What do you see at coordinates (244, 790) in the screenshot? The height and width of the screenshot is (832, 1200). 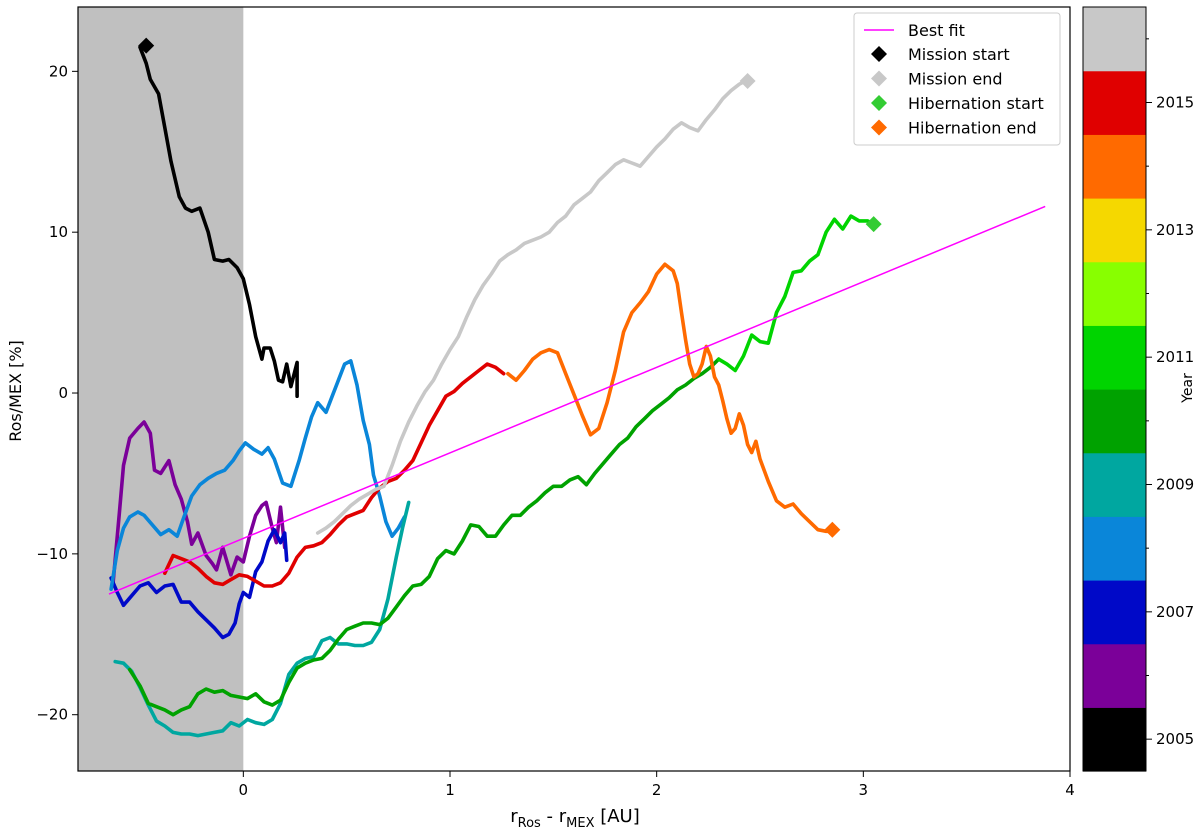 I see `x-tick-label: 0` at bounding box center [244, 790].